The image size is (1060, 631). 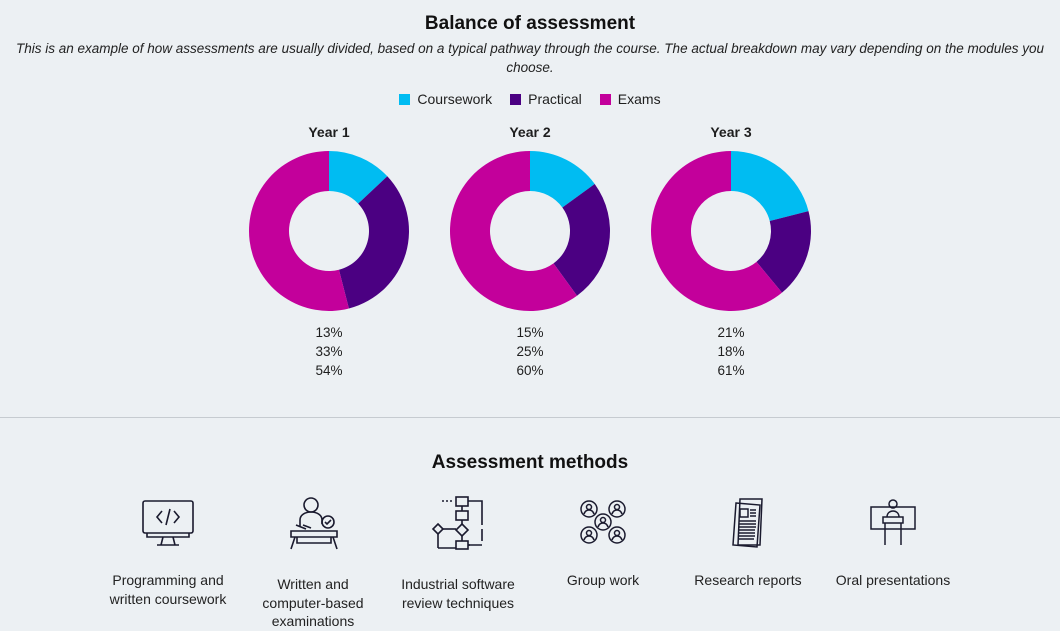 I want to click on method-label: Industrial software review techniques, so click(x=458, y=593).